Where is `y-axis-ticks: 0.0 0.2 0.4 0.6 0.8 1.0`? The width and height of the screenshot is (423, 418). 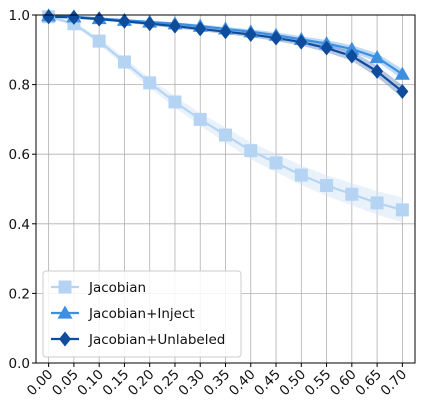 y-axis-ticks: 0.0 0.2 0.4 0.6 0.8 1.0 is located at coordinates (22, 190).